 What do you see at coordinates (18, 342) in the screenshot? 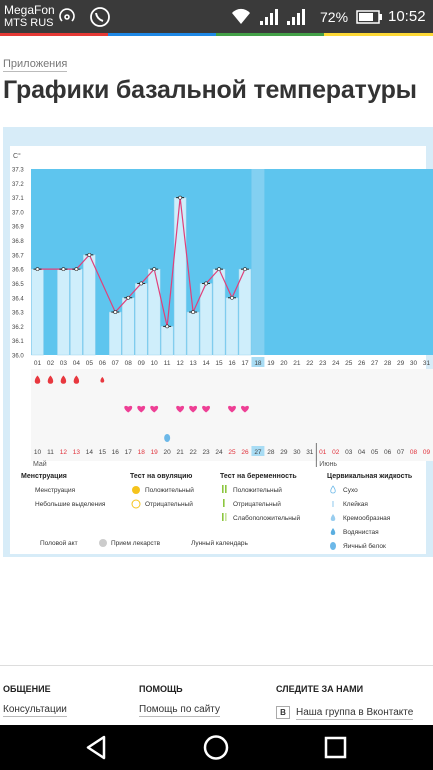
I see `y-tick-label: 36.1` at bounding box center [18, 342].